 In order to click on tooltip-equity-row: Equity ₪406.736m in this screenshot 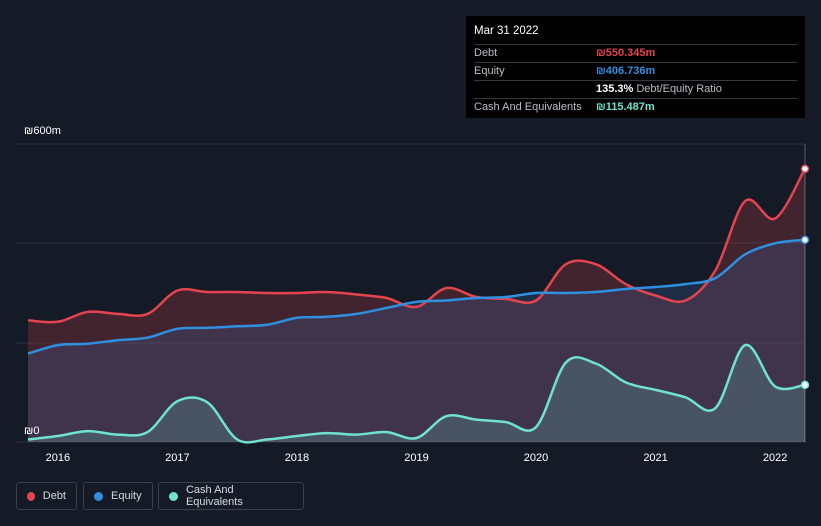, I will do `click(635, 72)`.